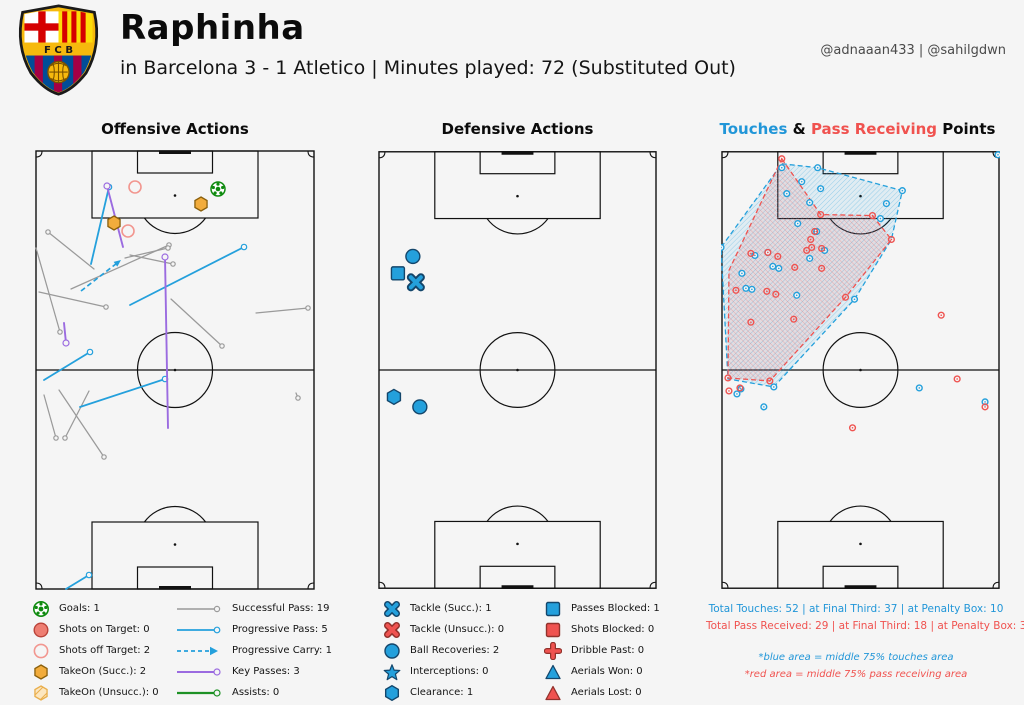  What do you see at coordinates (455, 650) in the screenshot?
I see `legend-label: Ball Recoveries: 2` at bounding box center [455, 650].